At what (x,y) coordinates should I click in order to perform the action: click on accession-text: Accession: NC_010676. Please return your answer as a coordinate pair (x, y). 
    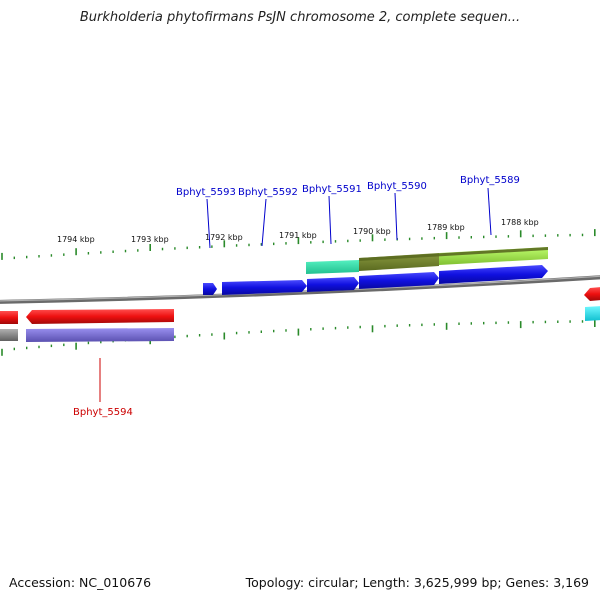
    Looking at the image, I should click on (80, 582).